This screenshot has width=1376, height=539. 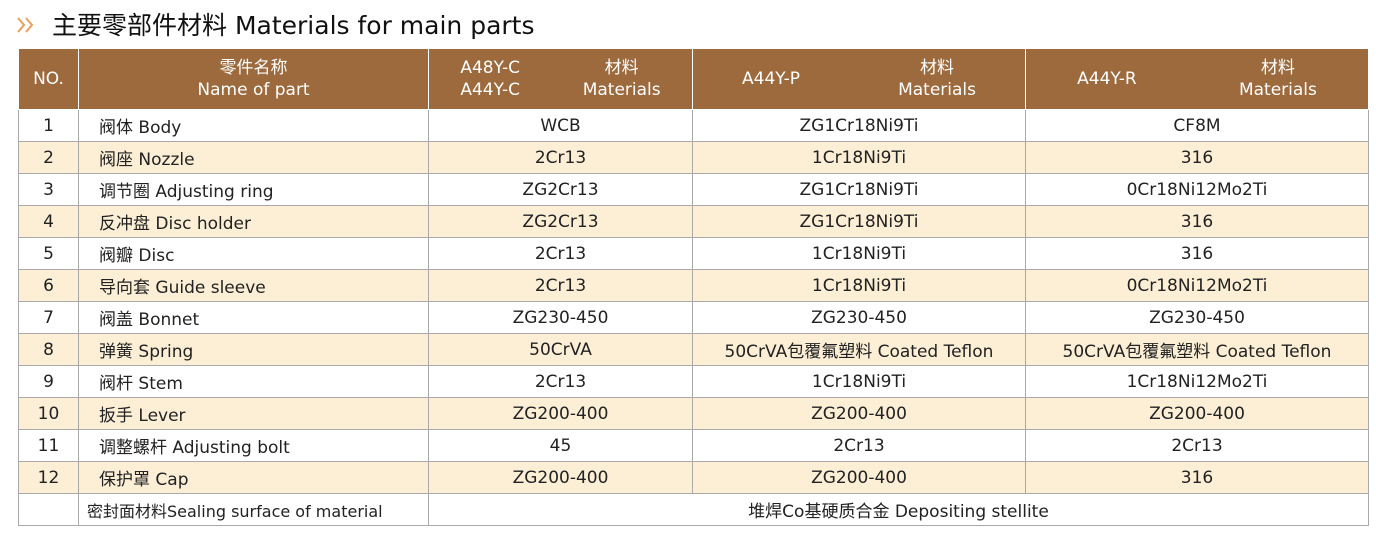 I want to click on material-cell: WCB, so click(x=560, y=125).